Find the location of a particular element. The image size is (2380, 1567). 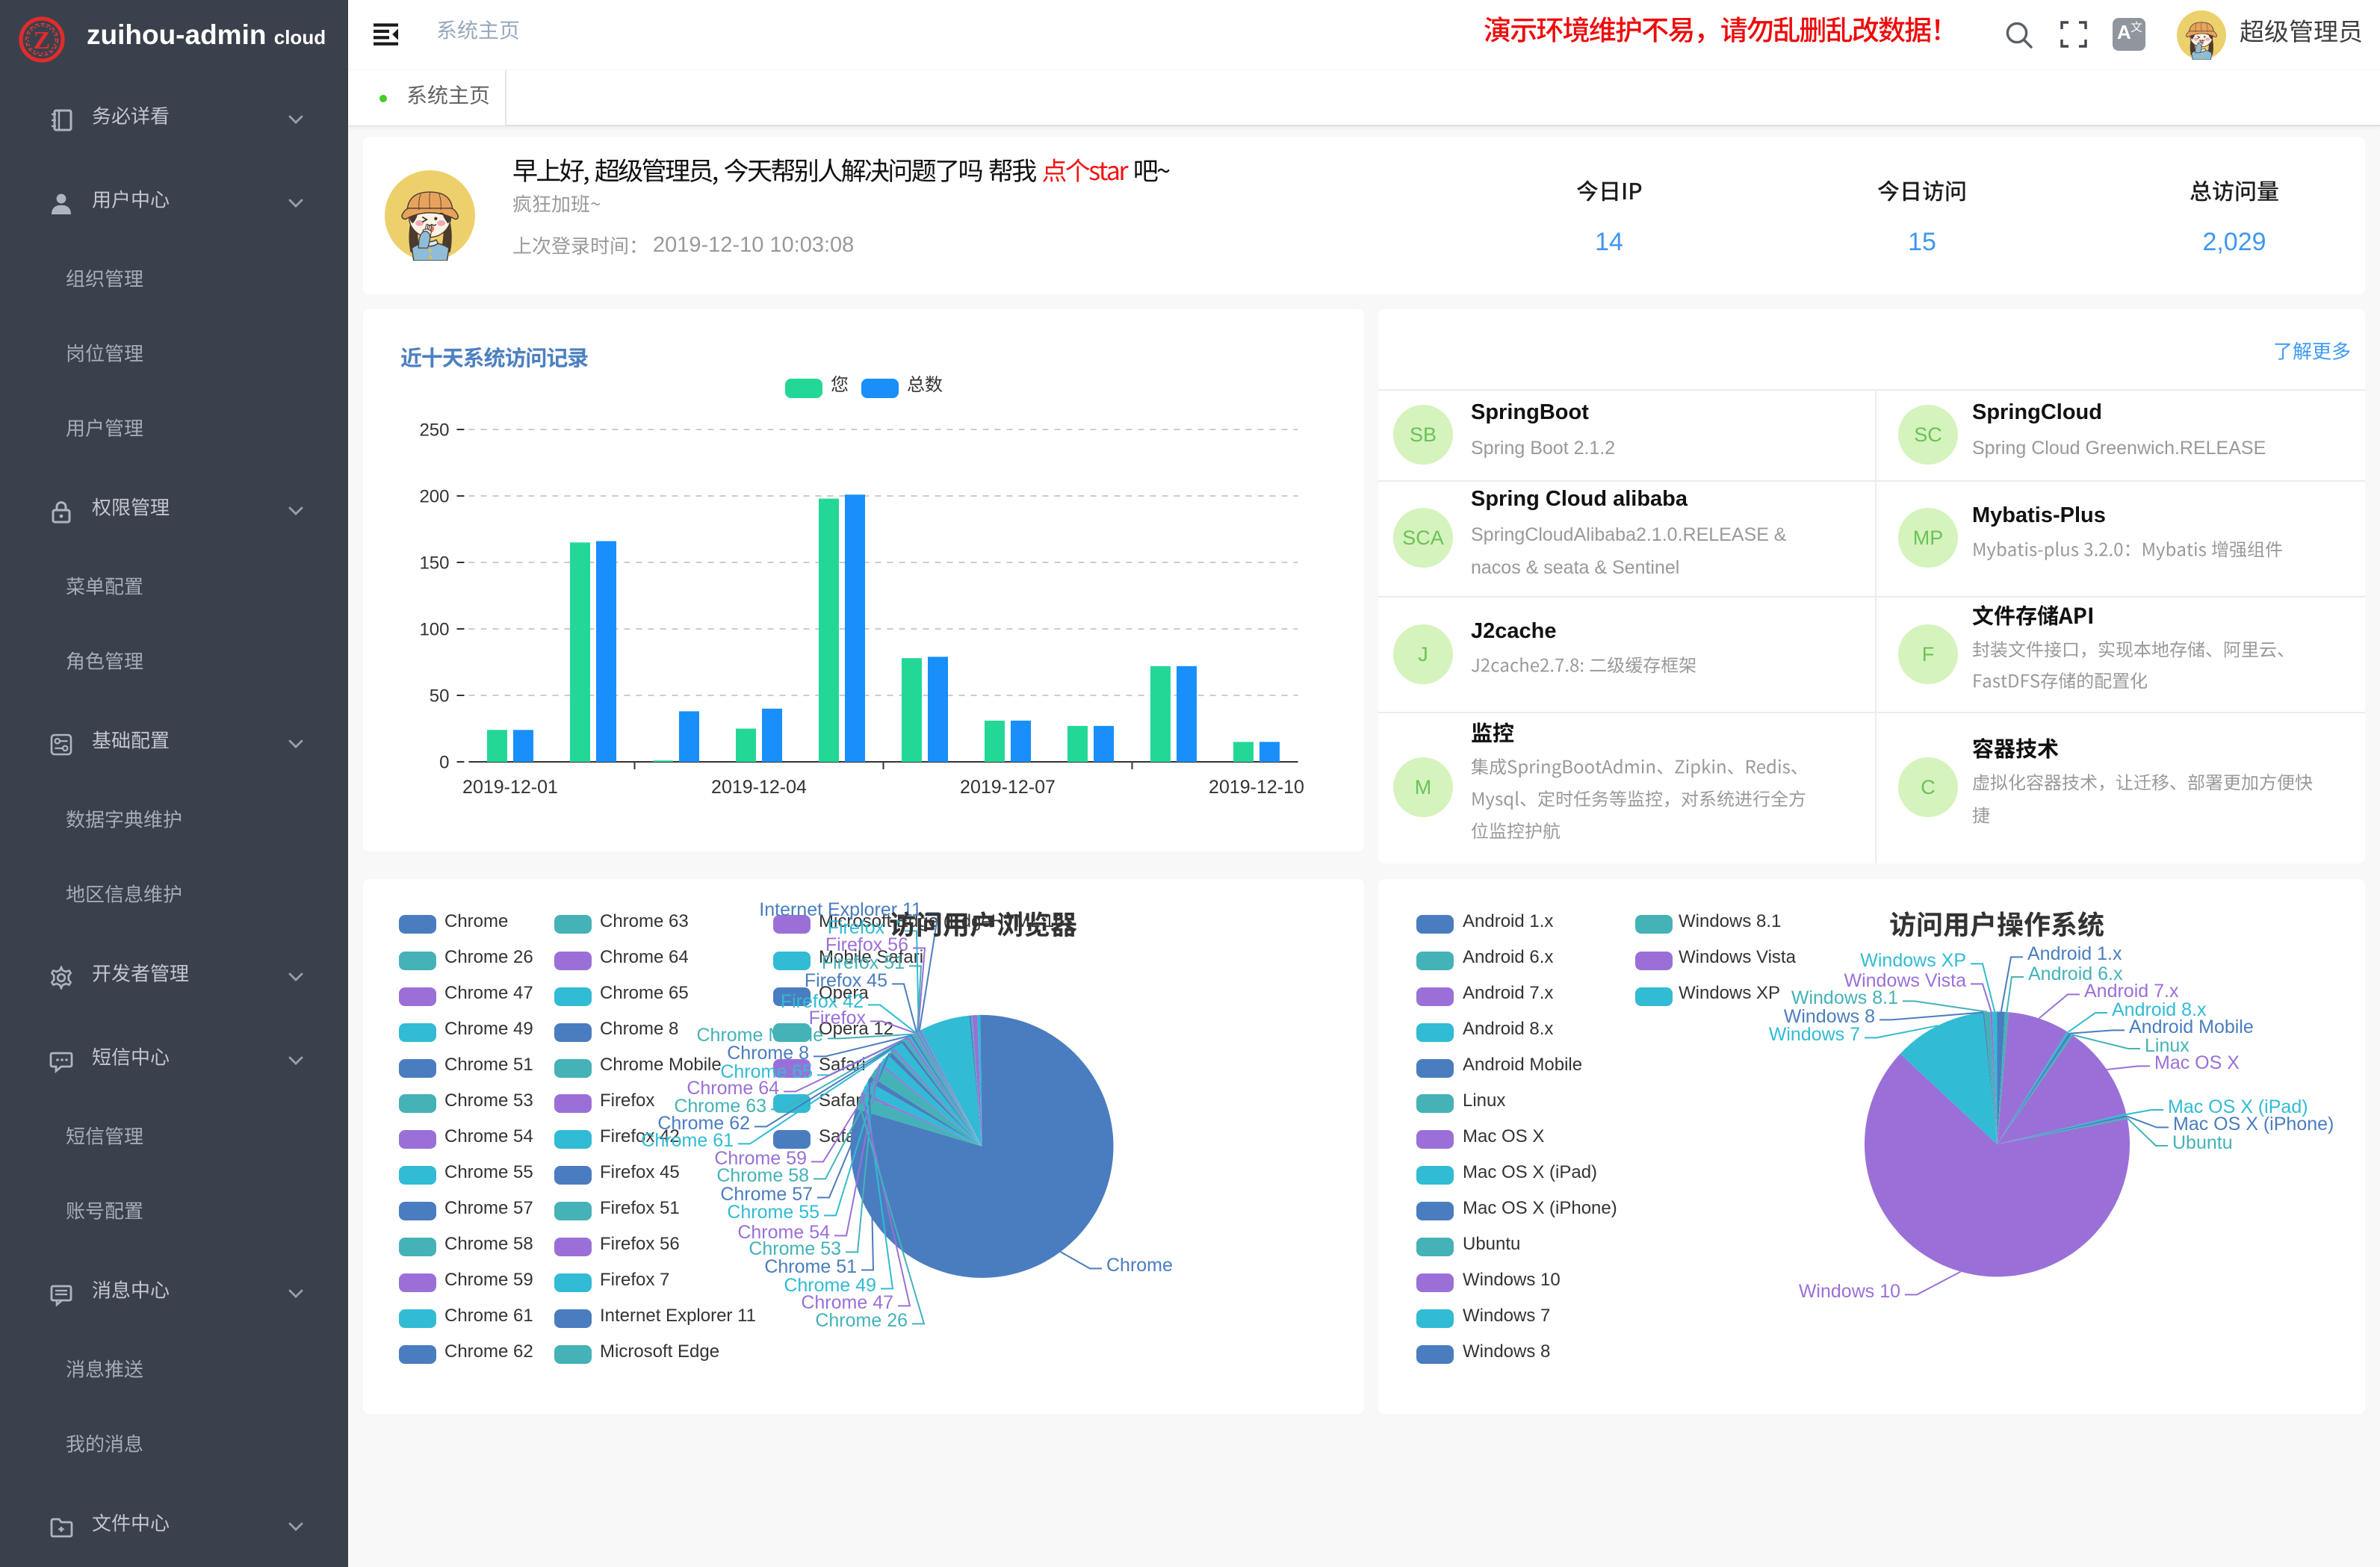

svg-text: 2019-12-10 is located at coordinates (1256, 788).